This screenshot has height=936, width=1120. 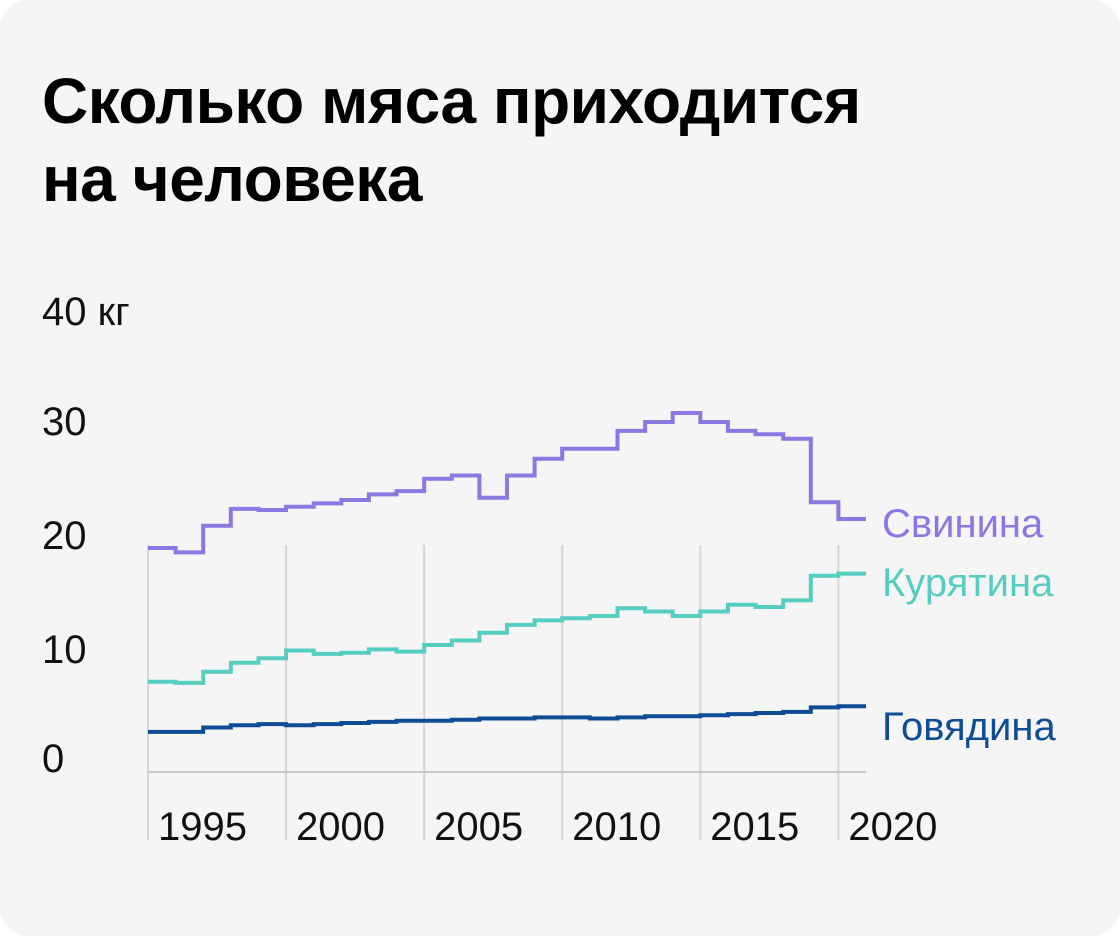 I want to click on x-axis-ticks: 1995 2000 2005 2010 2015 2020, so click(x=547, y=827).